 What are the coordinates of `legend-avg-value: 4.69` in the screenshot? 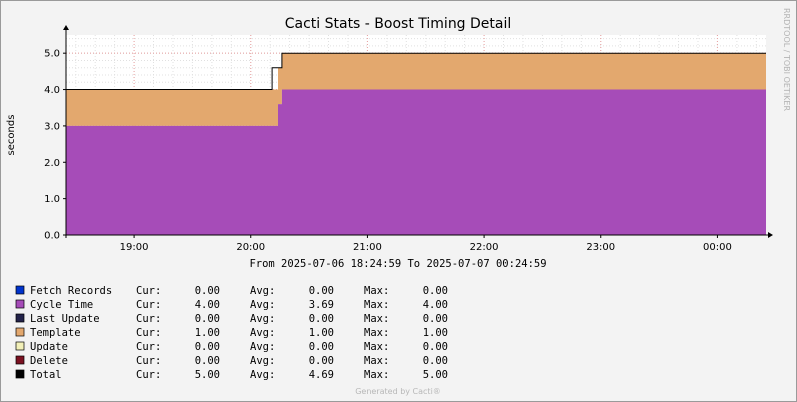 It's located at (321, 375).